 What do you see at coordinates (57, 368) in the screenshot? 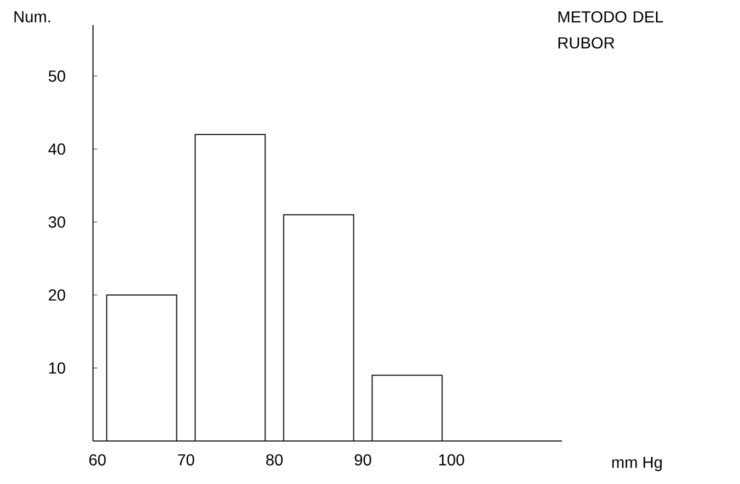
I see `y-tick-label: 10` at bounding box center [57, 368].